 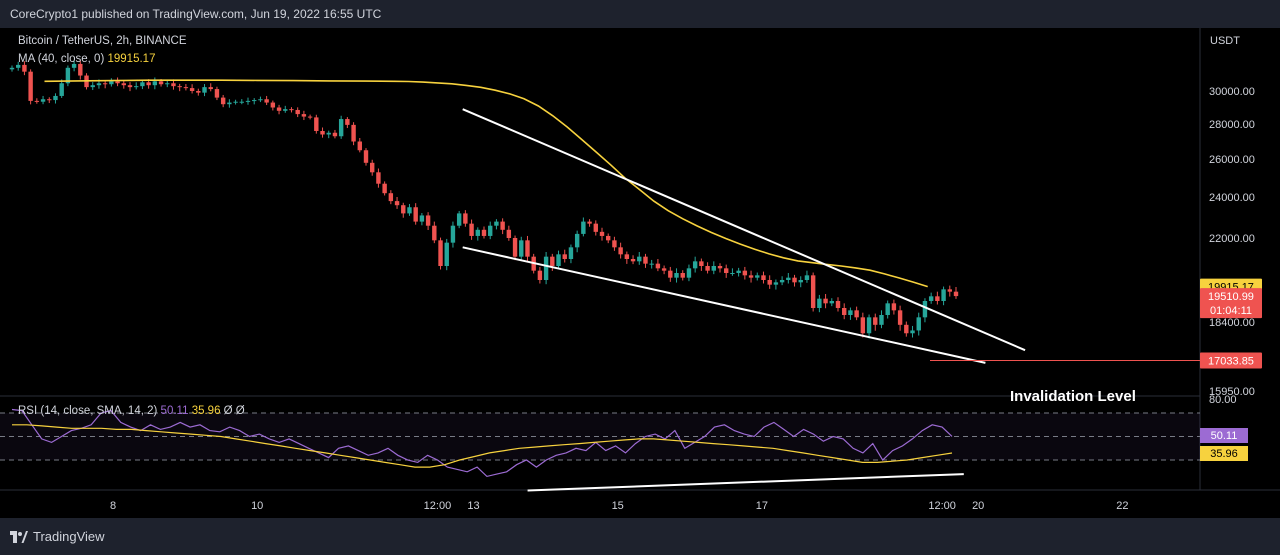 What do you see at coordinates (978, 506) in the screenshot?
I see `time-tick-label: 20` at bounding box center [978, 506].